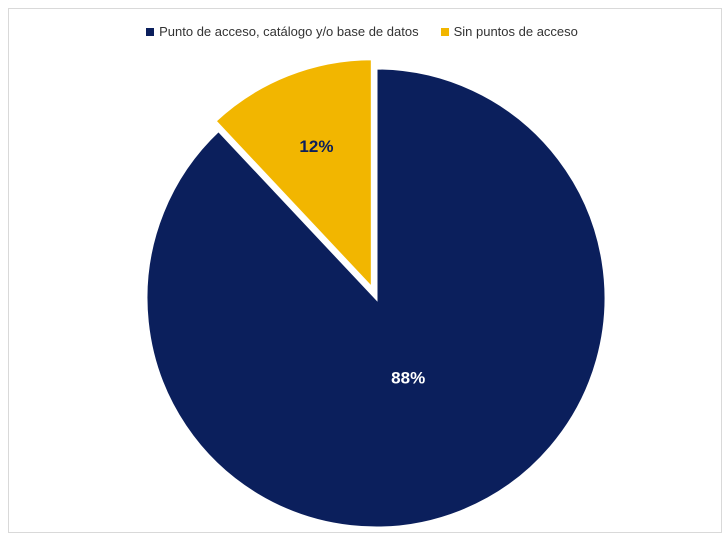 This screenshot has width=724, height=535. Describe the element at coordinates (408, 378) in the screenshot. I see `slice-label-88: 88%` at that location.